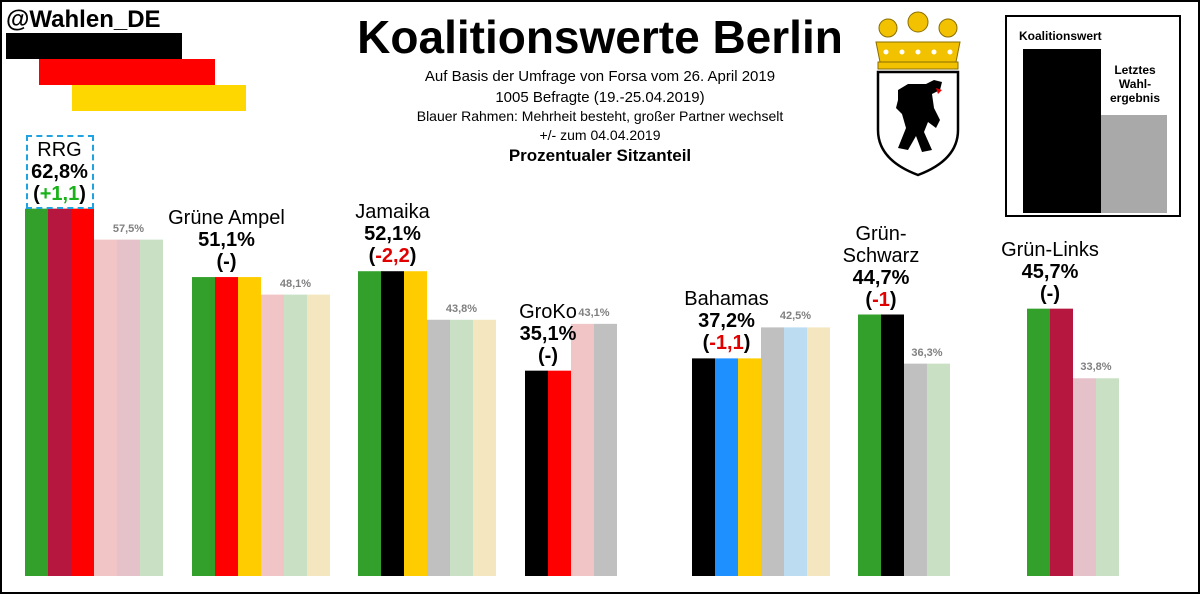 The width and height of the screenshot is (1200, 594). What do you see at coordinates (83, 19) in the screenshot?
I see `handle-label: @Wahlen_DE` at bounding box center [83, 19].